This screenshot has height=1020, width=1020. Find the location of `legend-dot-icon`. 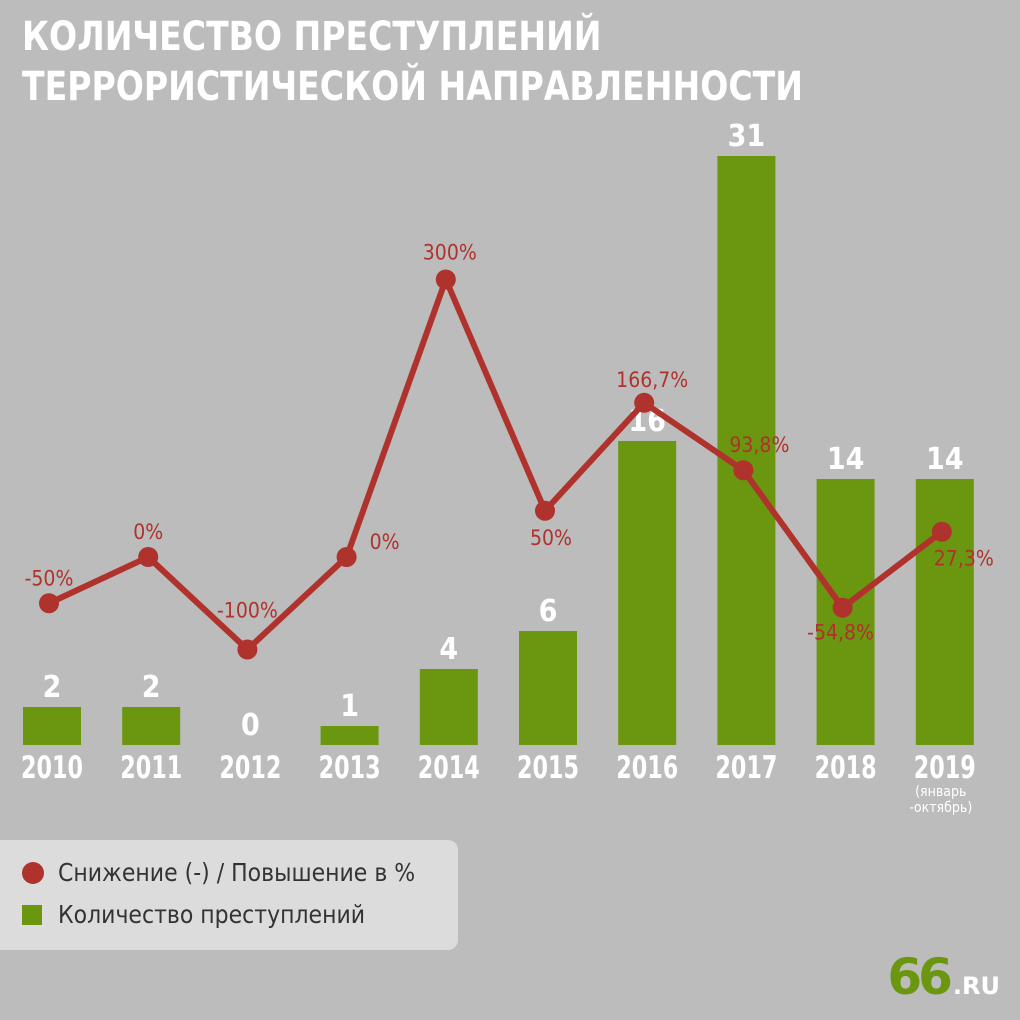

legend-dot-icon is located at coordinates (33, 872).